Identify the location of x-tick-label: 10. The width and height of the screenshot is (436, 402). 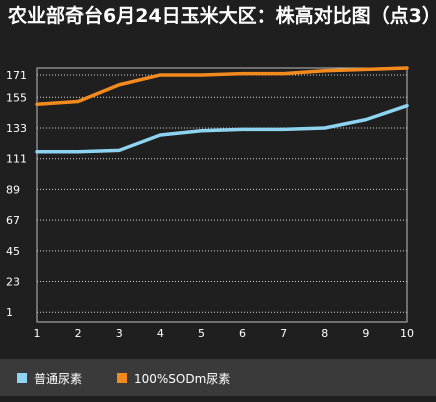
(407, 333).